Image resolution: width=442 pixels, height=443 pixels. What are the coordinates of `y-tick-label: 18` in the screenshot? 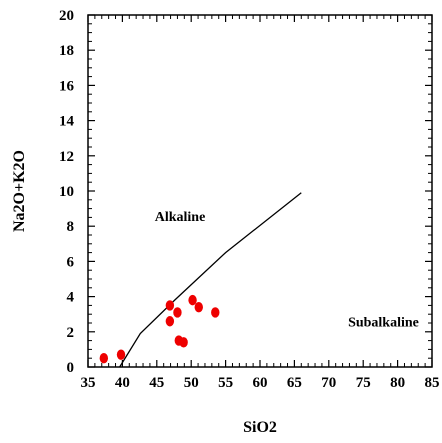 It's located at (66, 51).